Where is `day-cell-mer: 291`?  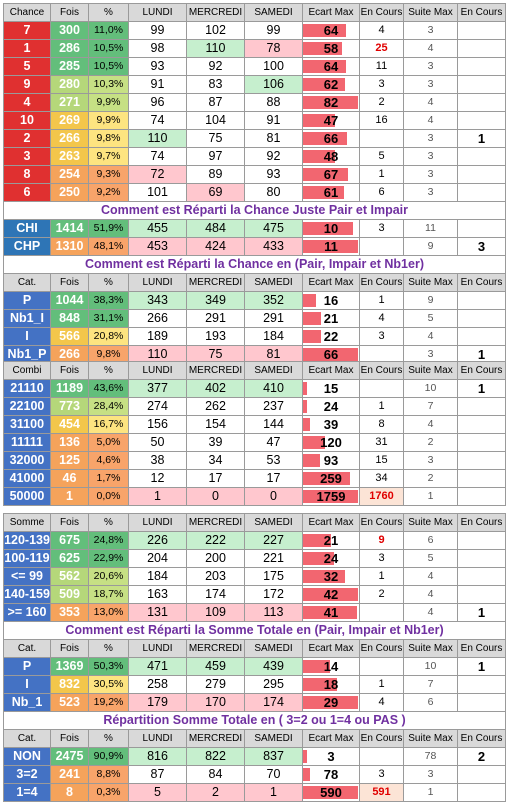 day-cell-mer: 291 is located at coordinates (215, 318).